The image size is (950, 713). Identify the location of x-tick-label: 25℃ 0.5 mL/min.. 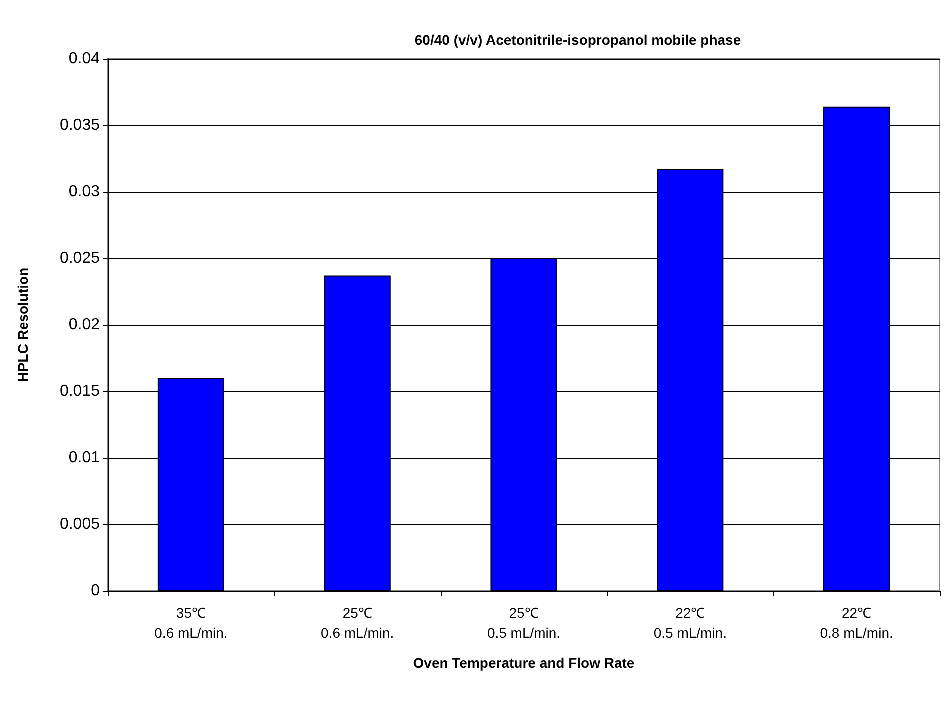
(524, 623).